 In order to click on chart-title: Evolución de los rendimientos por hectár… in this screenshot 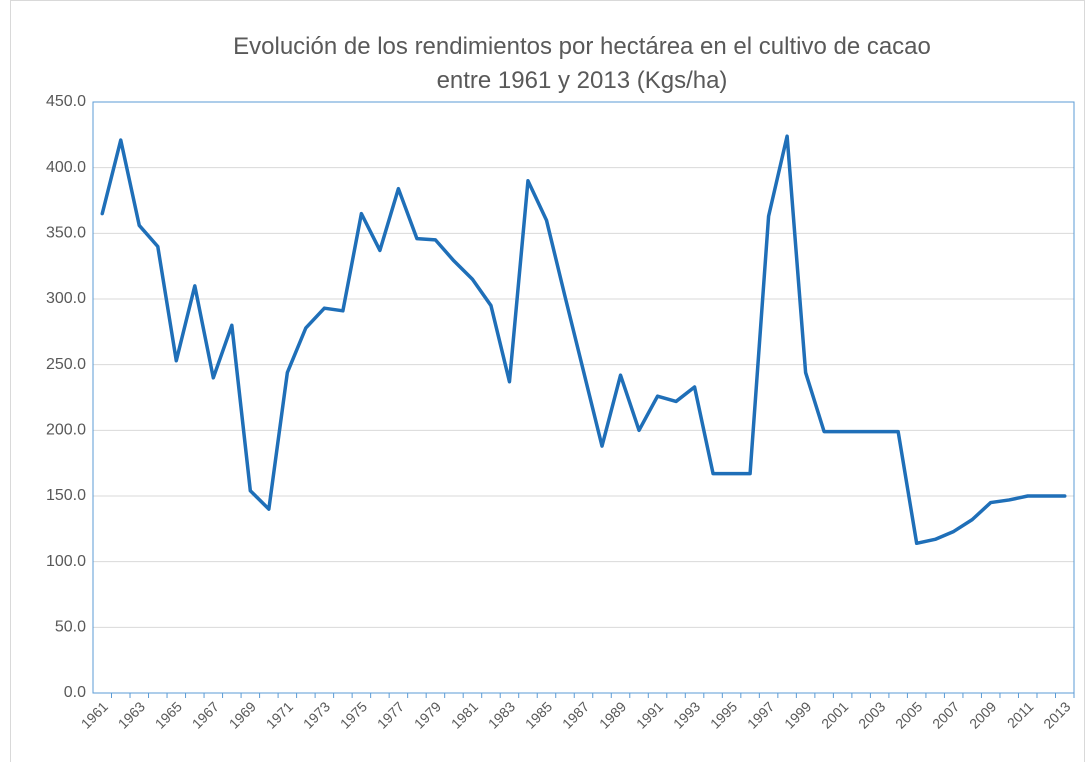, I will do `click(582, 46)`.